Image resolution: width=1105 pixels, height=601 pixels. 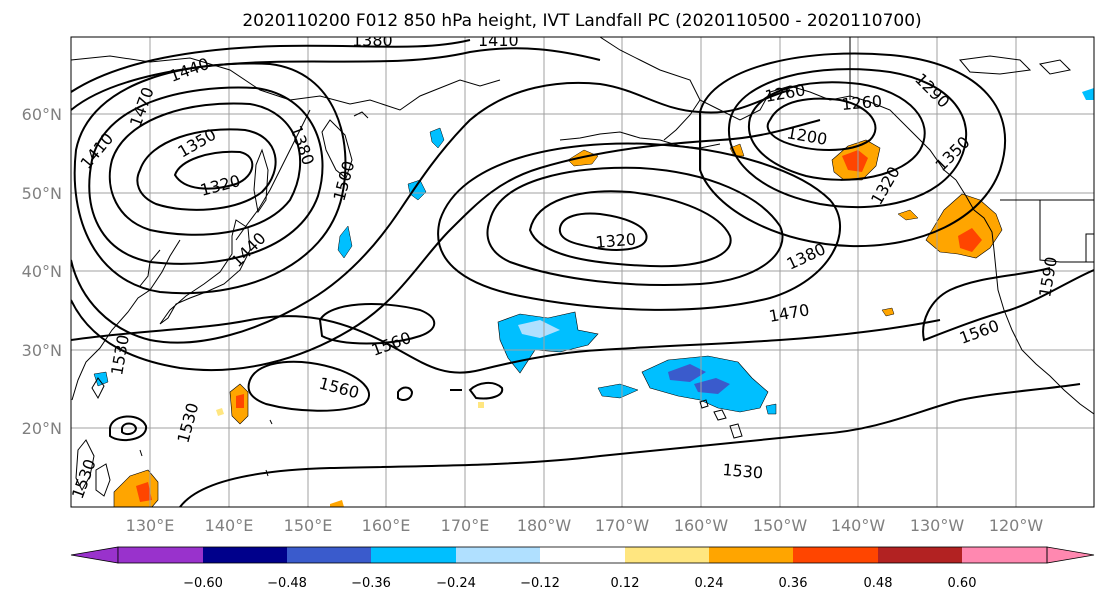 I want to click on svg-text: 150°E, so click(x=308, y=525).